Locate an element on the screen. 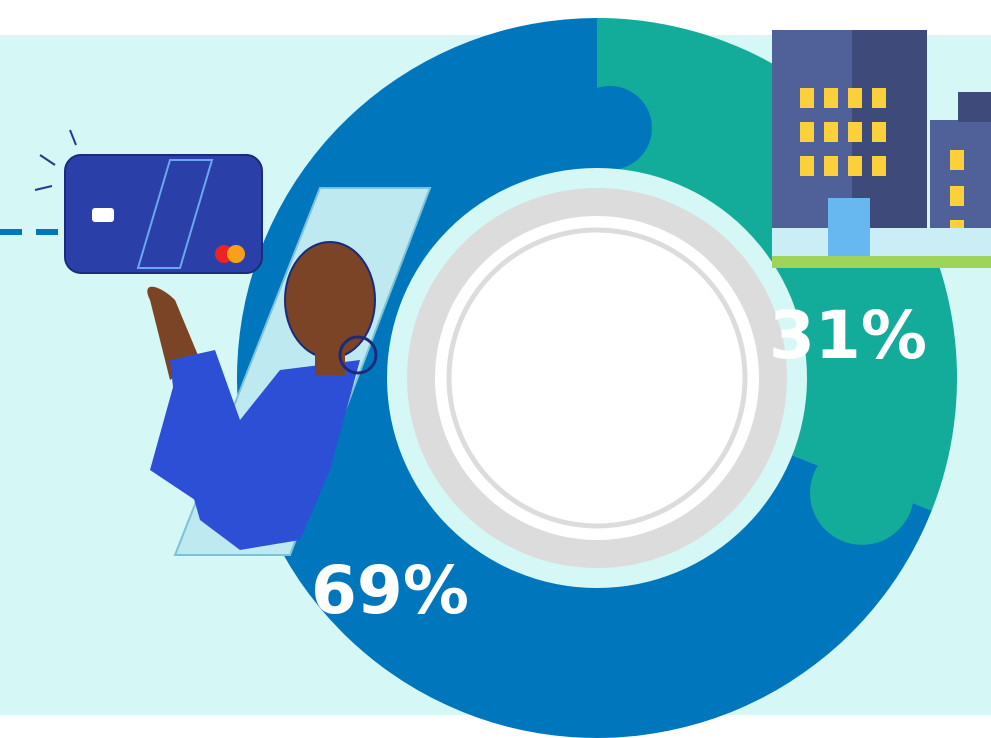 The image size is (991, 738). credit-card-icon is located at coordinates (148, 201).